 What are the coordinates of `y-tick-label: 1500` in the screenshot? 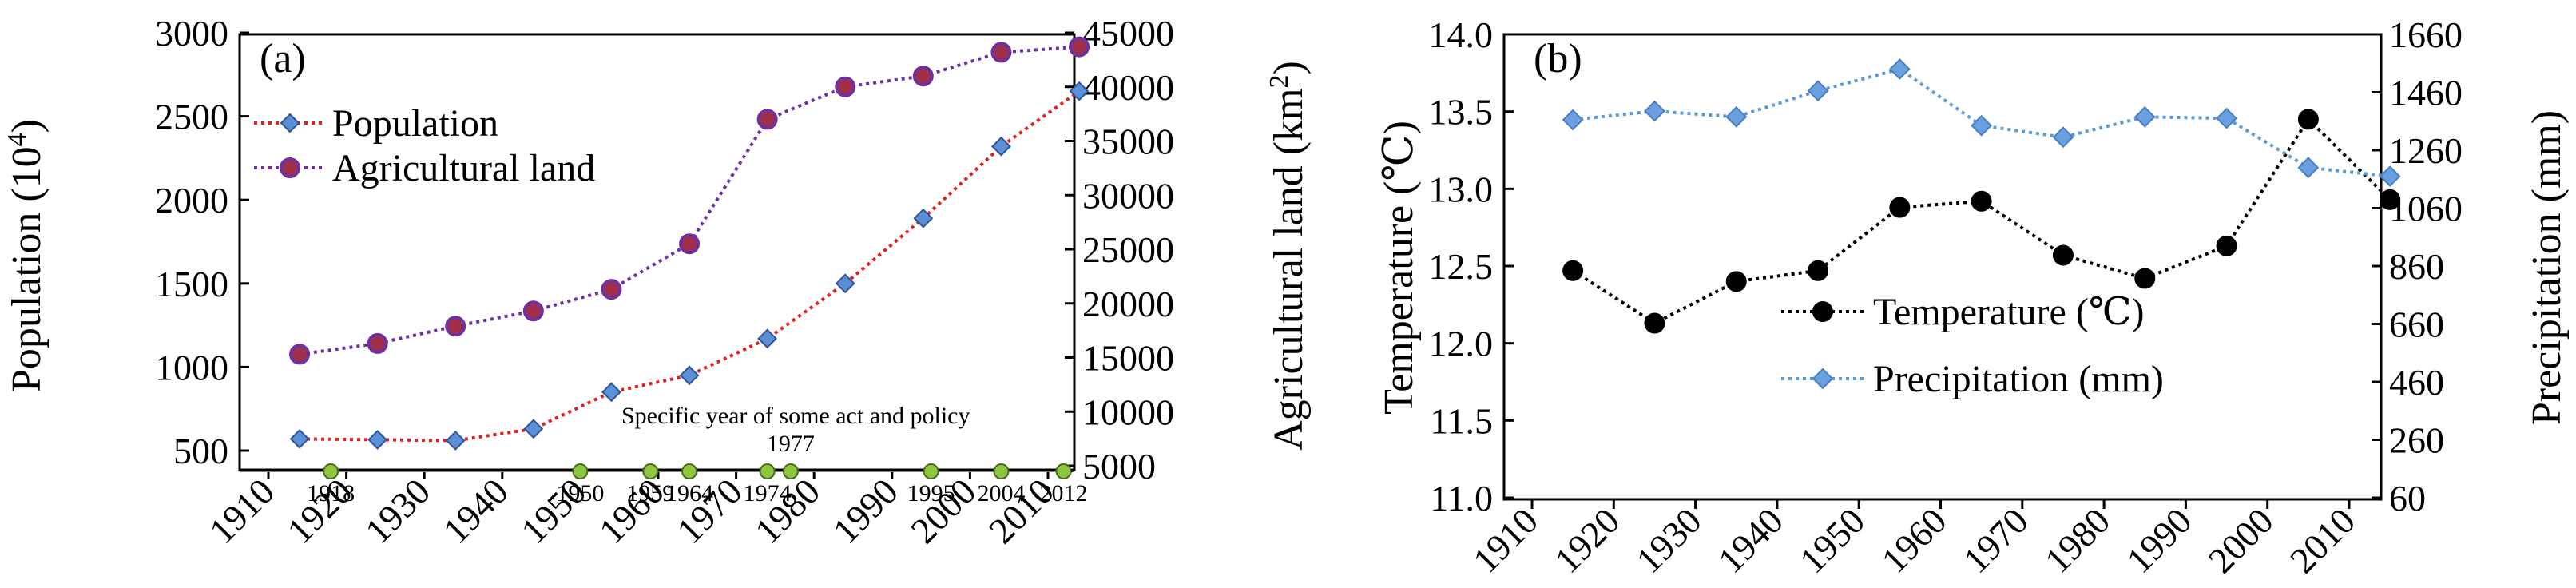 It's located at (191, 284).